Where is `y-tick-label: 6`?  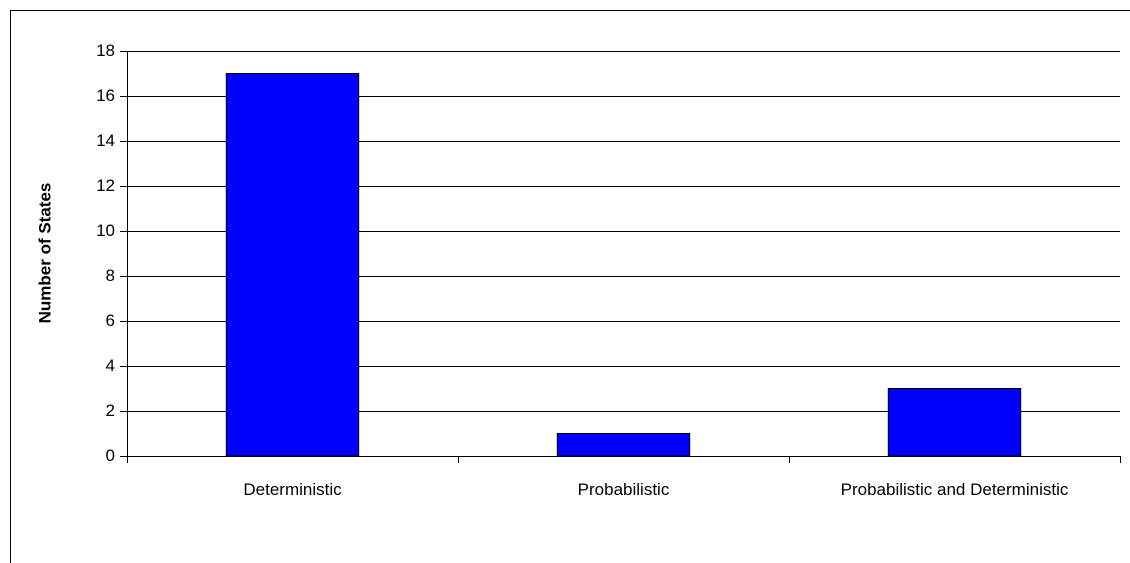
y-tick-label: 6 is located at coordinates (110, 320).